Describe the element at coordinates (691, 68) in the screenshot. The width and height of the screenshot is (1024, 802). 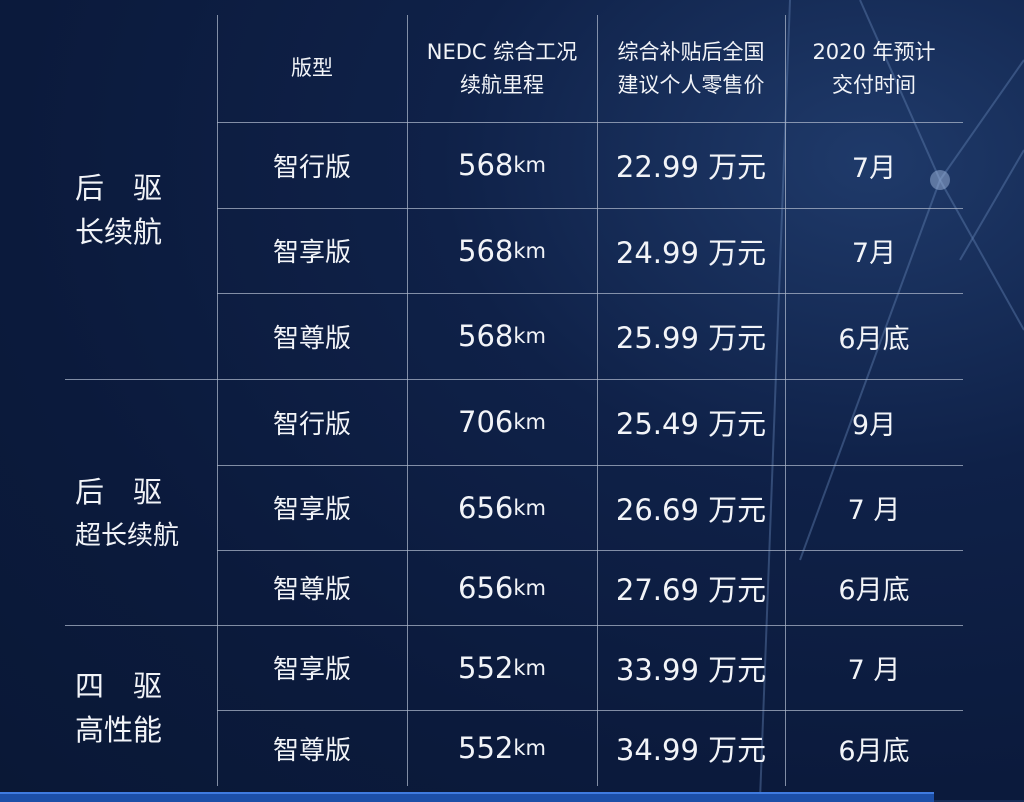
I see `header-price: 综合补贴后全国 建议个人零售价` at that location.